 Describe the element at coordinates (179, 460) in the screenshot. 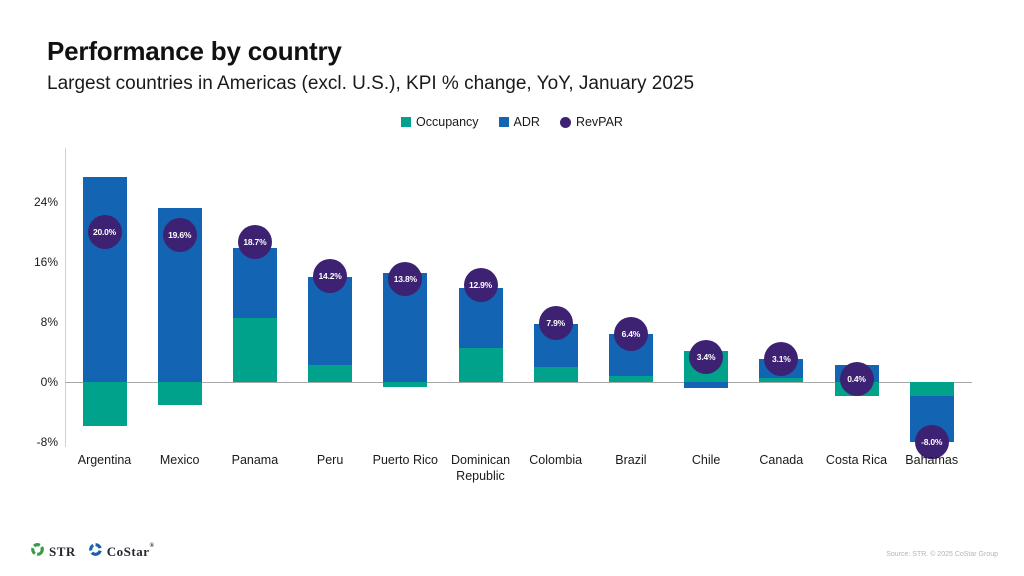

I see `x-axis-category-label: Mexico` at that location.